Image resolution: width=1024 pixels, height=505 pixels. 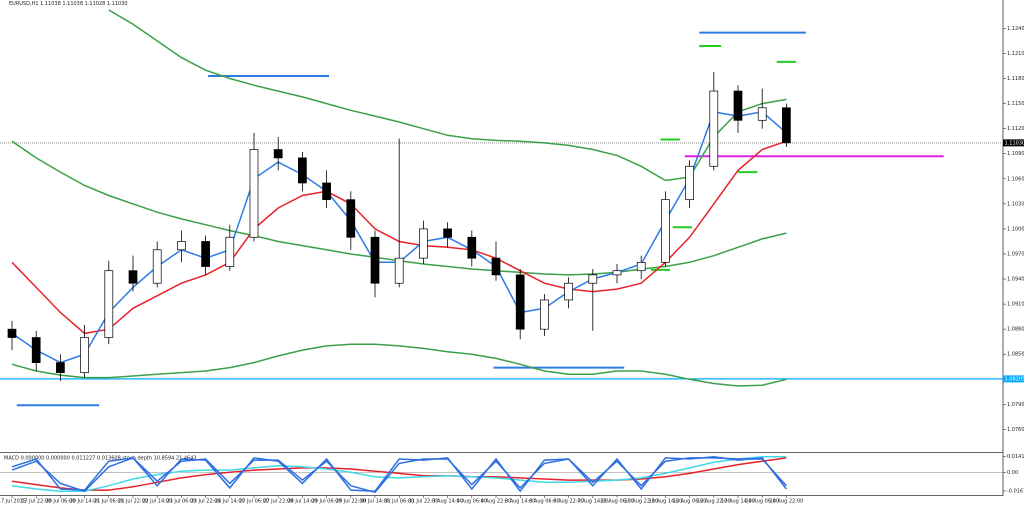 What do you see at coordinates (109, 502) in the screenshot?
I see `x-tick-label: 21 Jul 06:00` at bounding box center [109, 502].